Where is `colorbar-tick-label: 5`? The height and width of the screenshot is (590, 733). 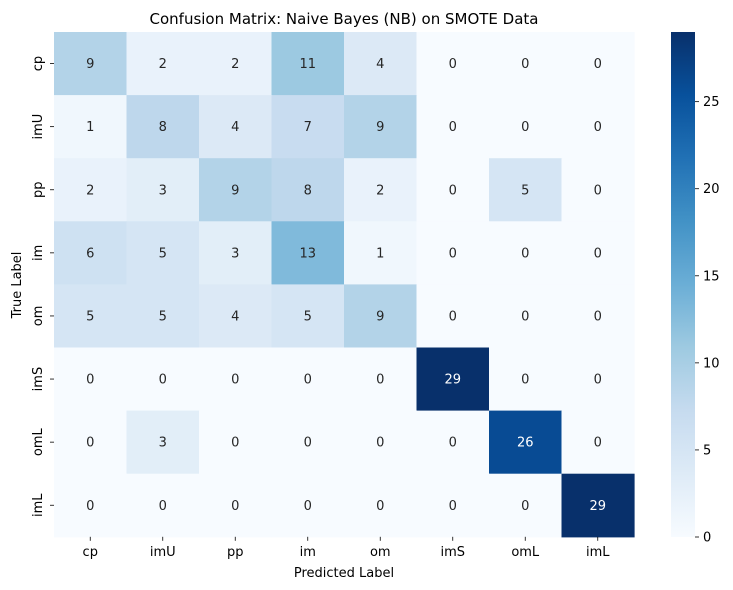 colorbar-tick-label: 5 is located at coordinates (707, 450).